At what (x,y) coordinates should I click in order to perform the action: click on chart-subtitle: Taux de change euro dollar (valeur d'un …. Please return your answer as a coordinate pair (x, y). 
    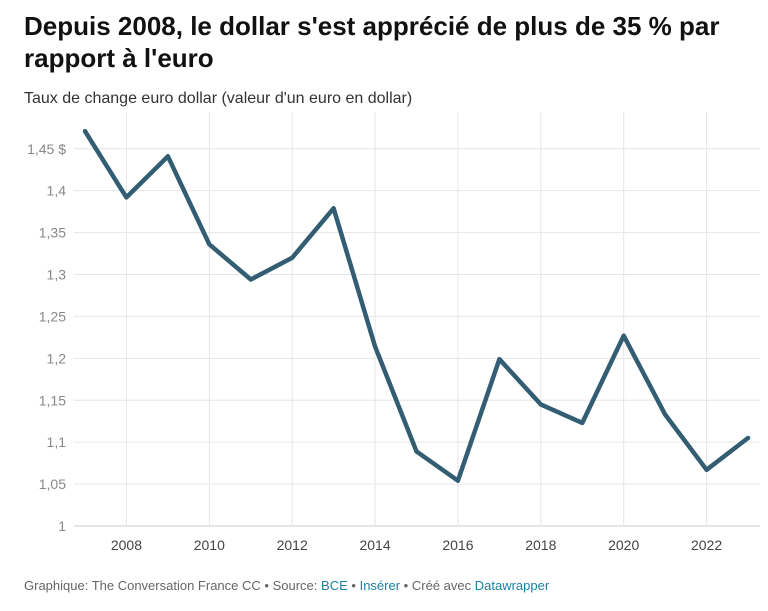
    Looking at the image, I should click on (218, 98).